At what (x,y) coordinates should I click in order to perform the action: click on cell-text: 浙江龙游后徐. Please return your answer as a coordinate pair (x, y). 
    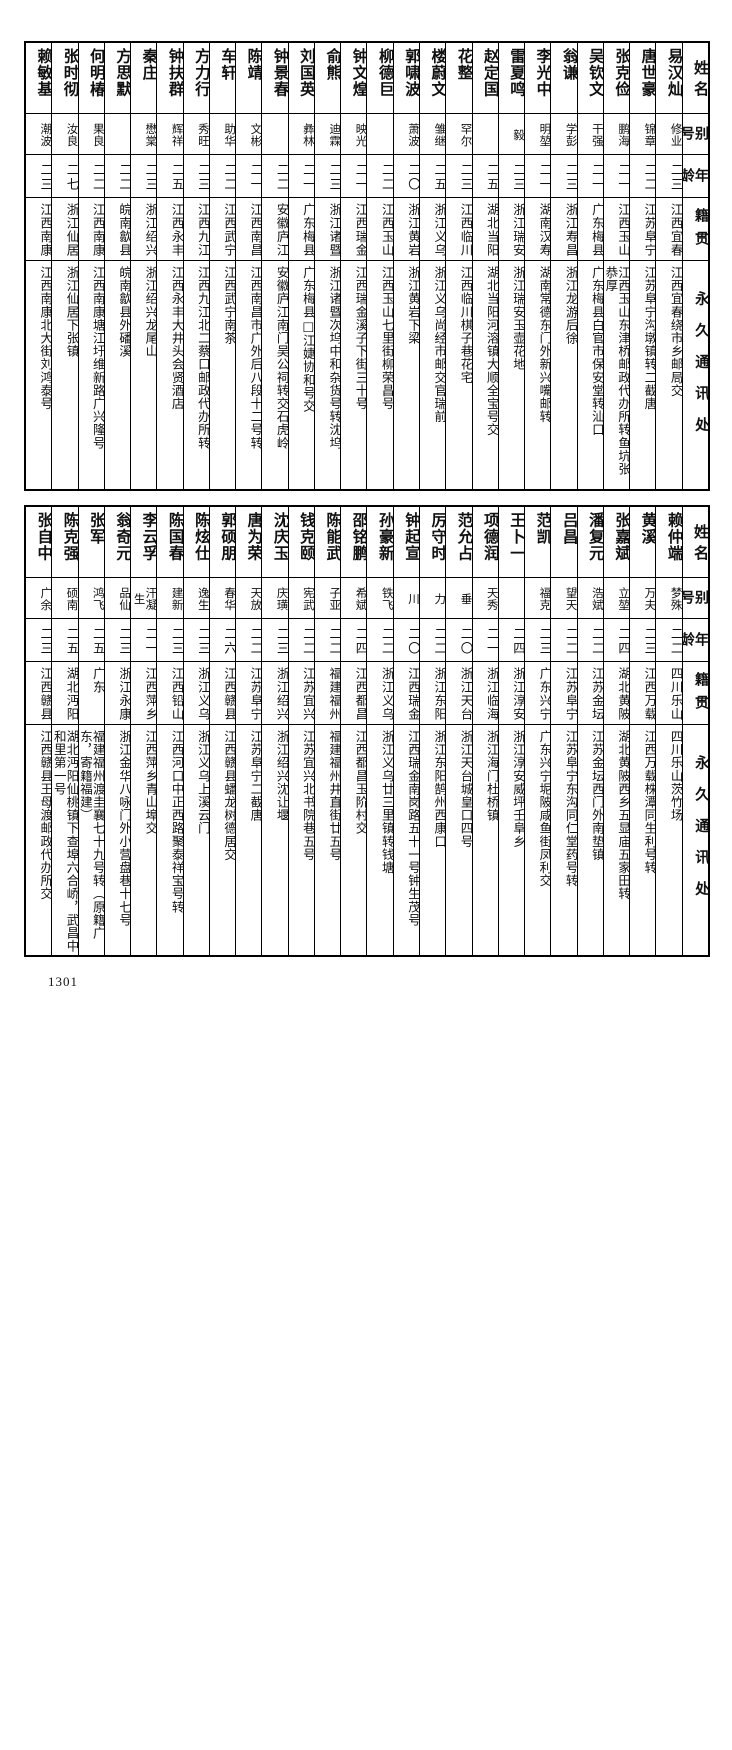
    Looking at the image, I should click on (570, 305).